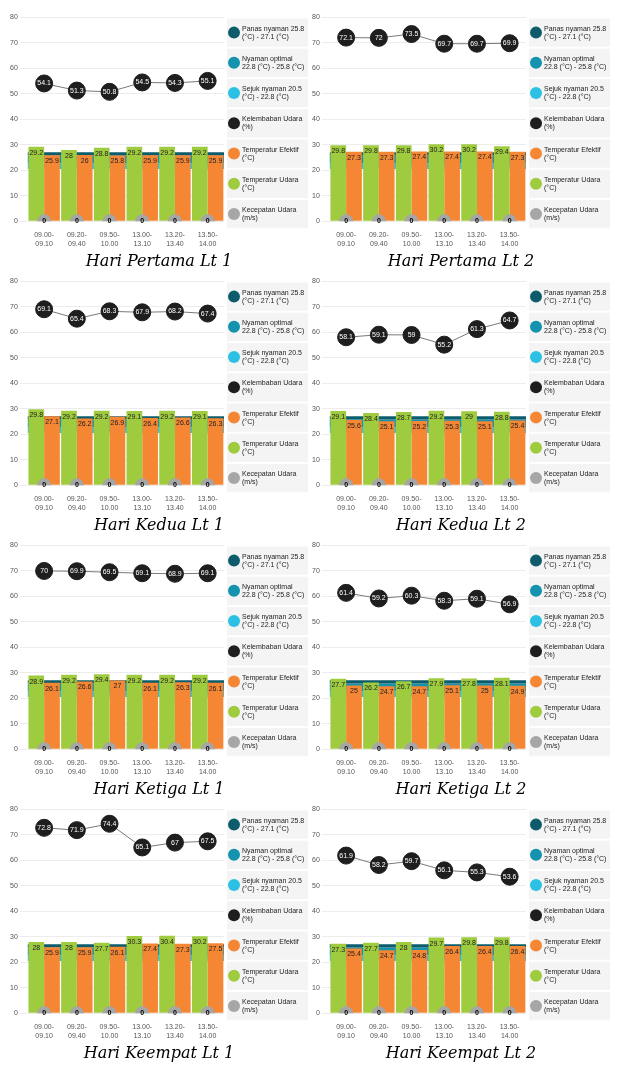 The image size is (622, 1072). I want to click on text: Hari Pertama Lt 1, so click(159, 261).